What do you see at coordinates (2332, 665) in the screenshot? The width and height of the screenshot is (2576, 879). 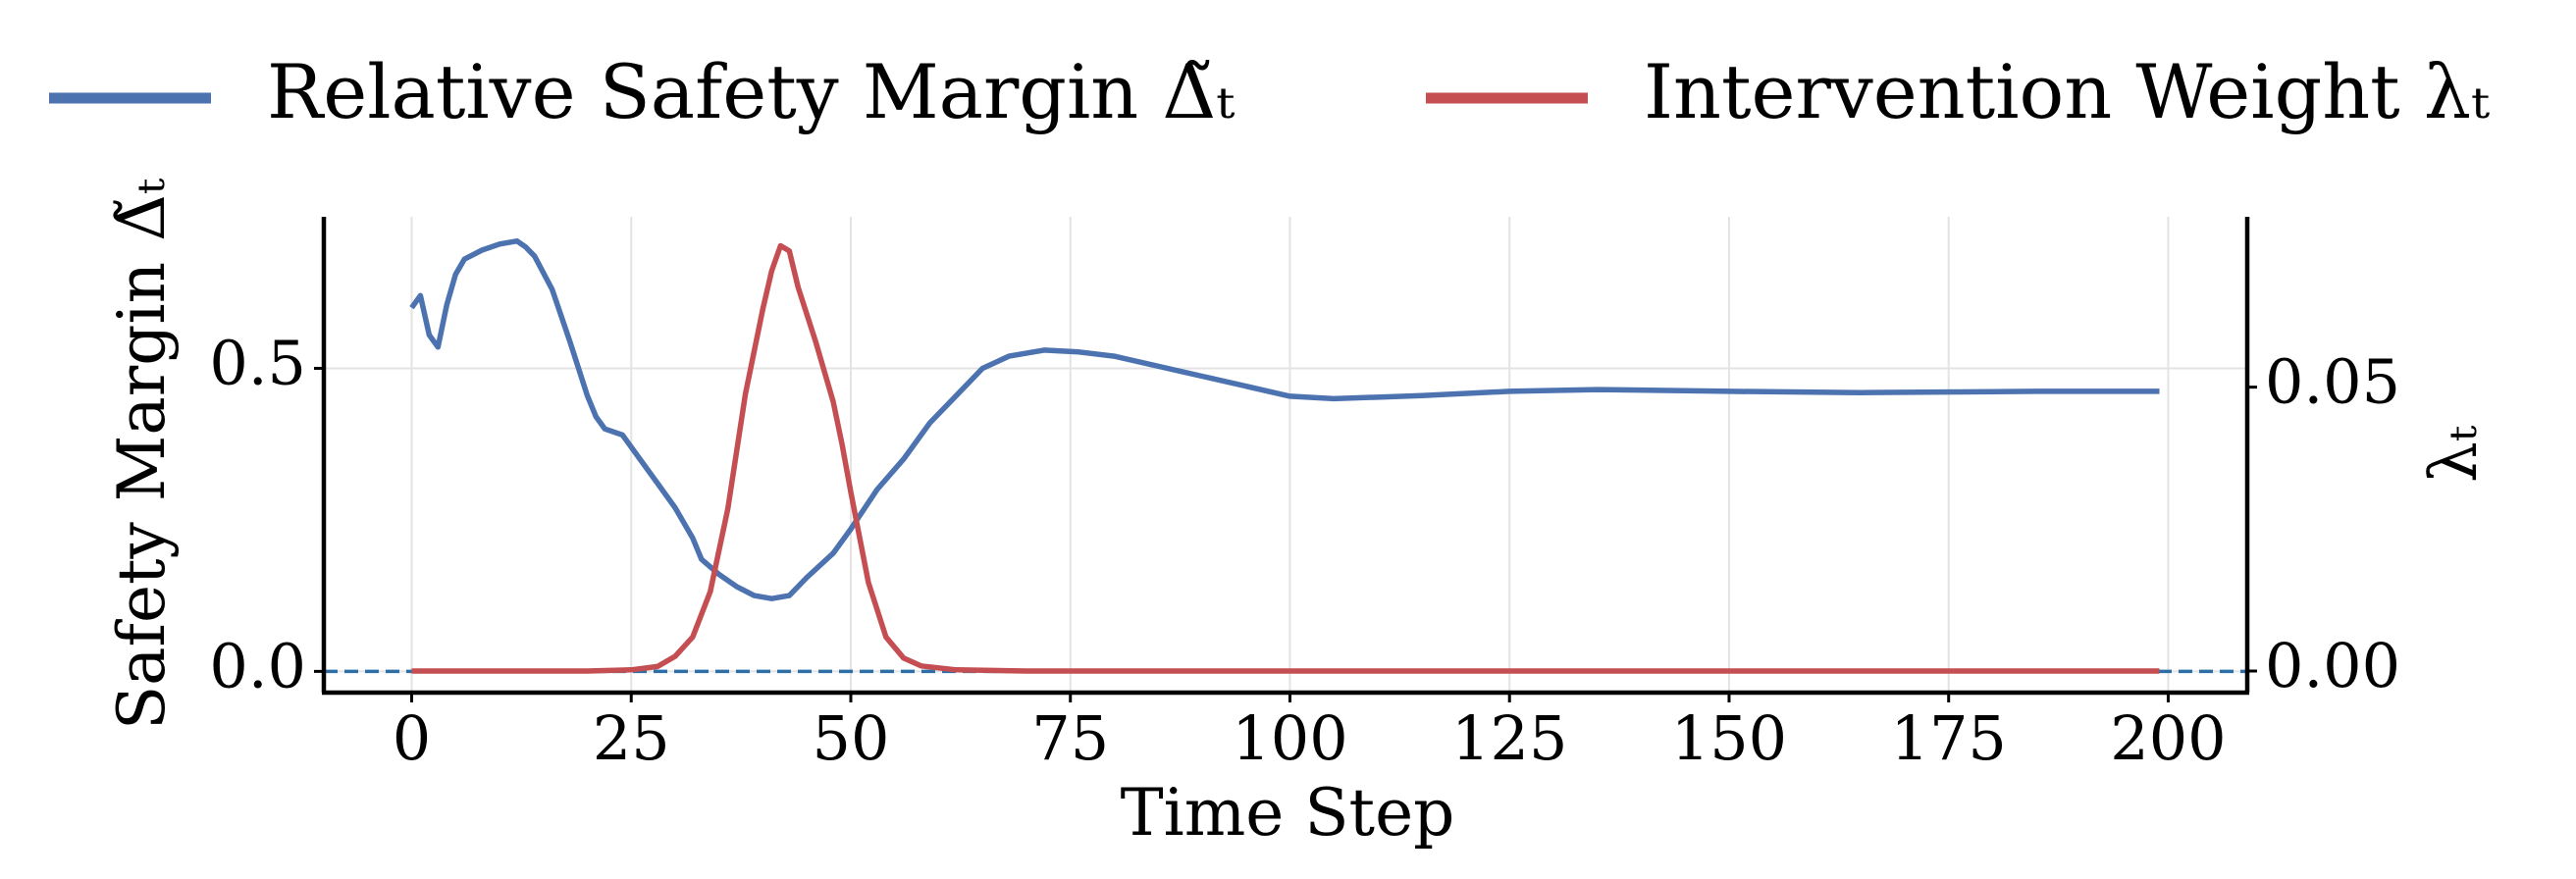 I see `y2-tick-label: 0.00` at bounding box center [2332, 665].